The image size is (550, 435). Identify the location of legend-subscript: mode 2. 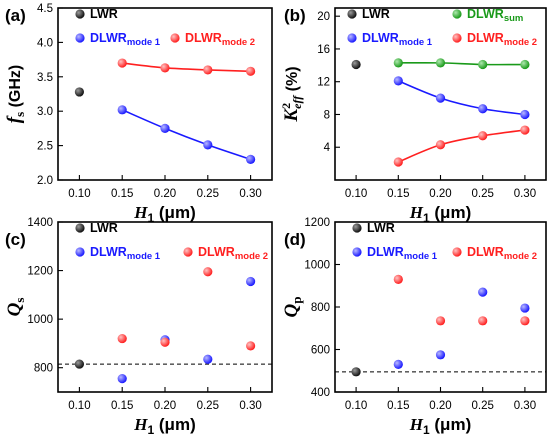
(520, 42).